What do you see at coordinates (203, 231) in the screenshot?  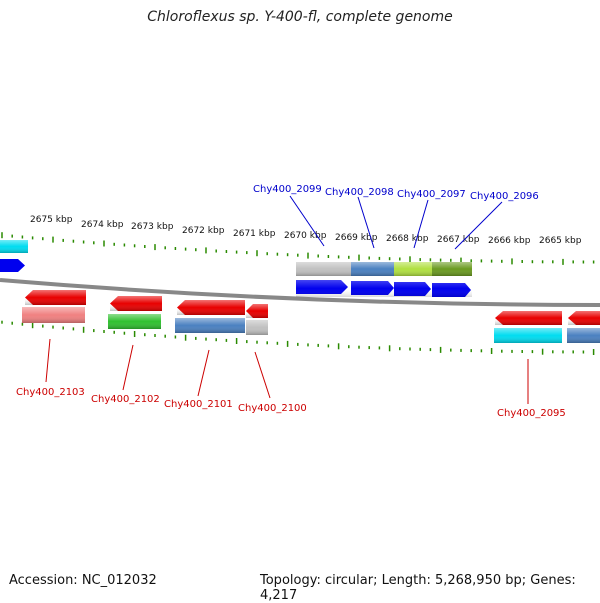 I see `kbp-label: 2672 kbp` at bounding box center [203, 231].